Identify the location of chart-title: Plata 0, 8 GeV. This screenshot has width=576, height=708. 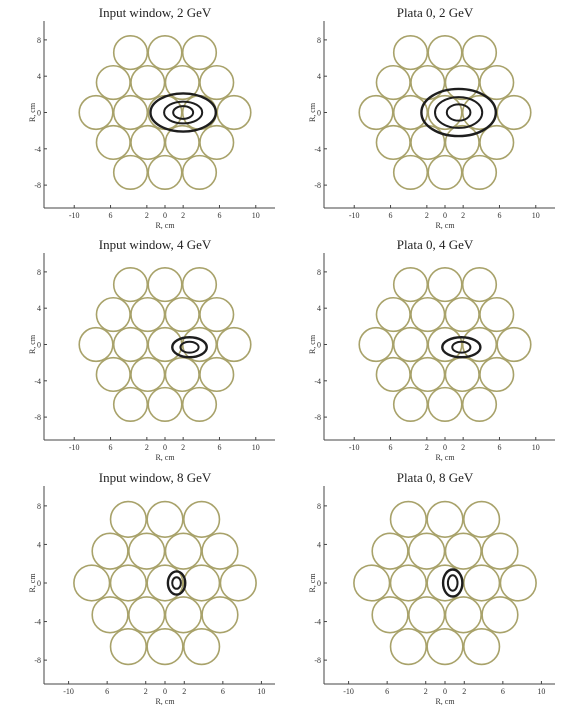
(435, 477).